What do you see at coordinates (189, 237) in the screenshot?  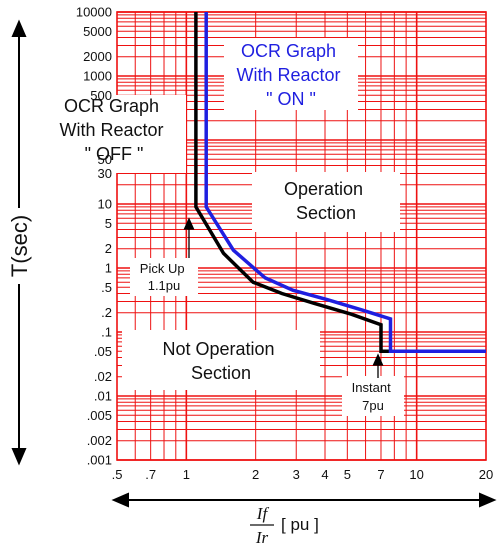 I see `pickup-arrow` at bounding box center [189, 237].